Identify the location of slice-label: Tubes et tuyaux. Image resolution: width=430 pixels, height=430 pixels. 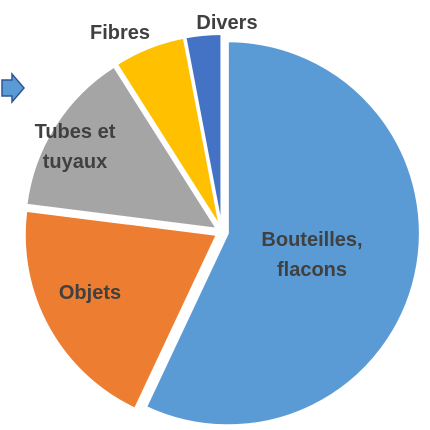
(75, 147).